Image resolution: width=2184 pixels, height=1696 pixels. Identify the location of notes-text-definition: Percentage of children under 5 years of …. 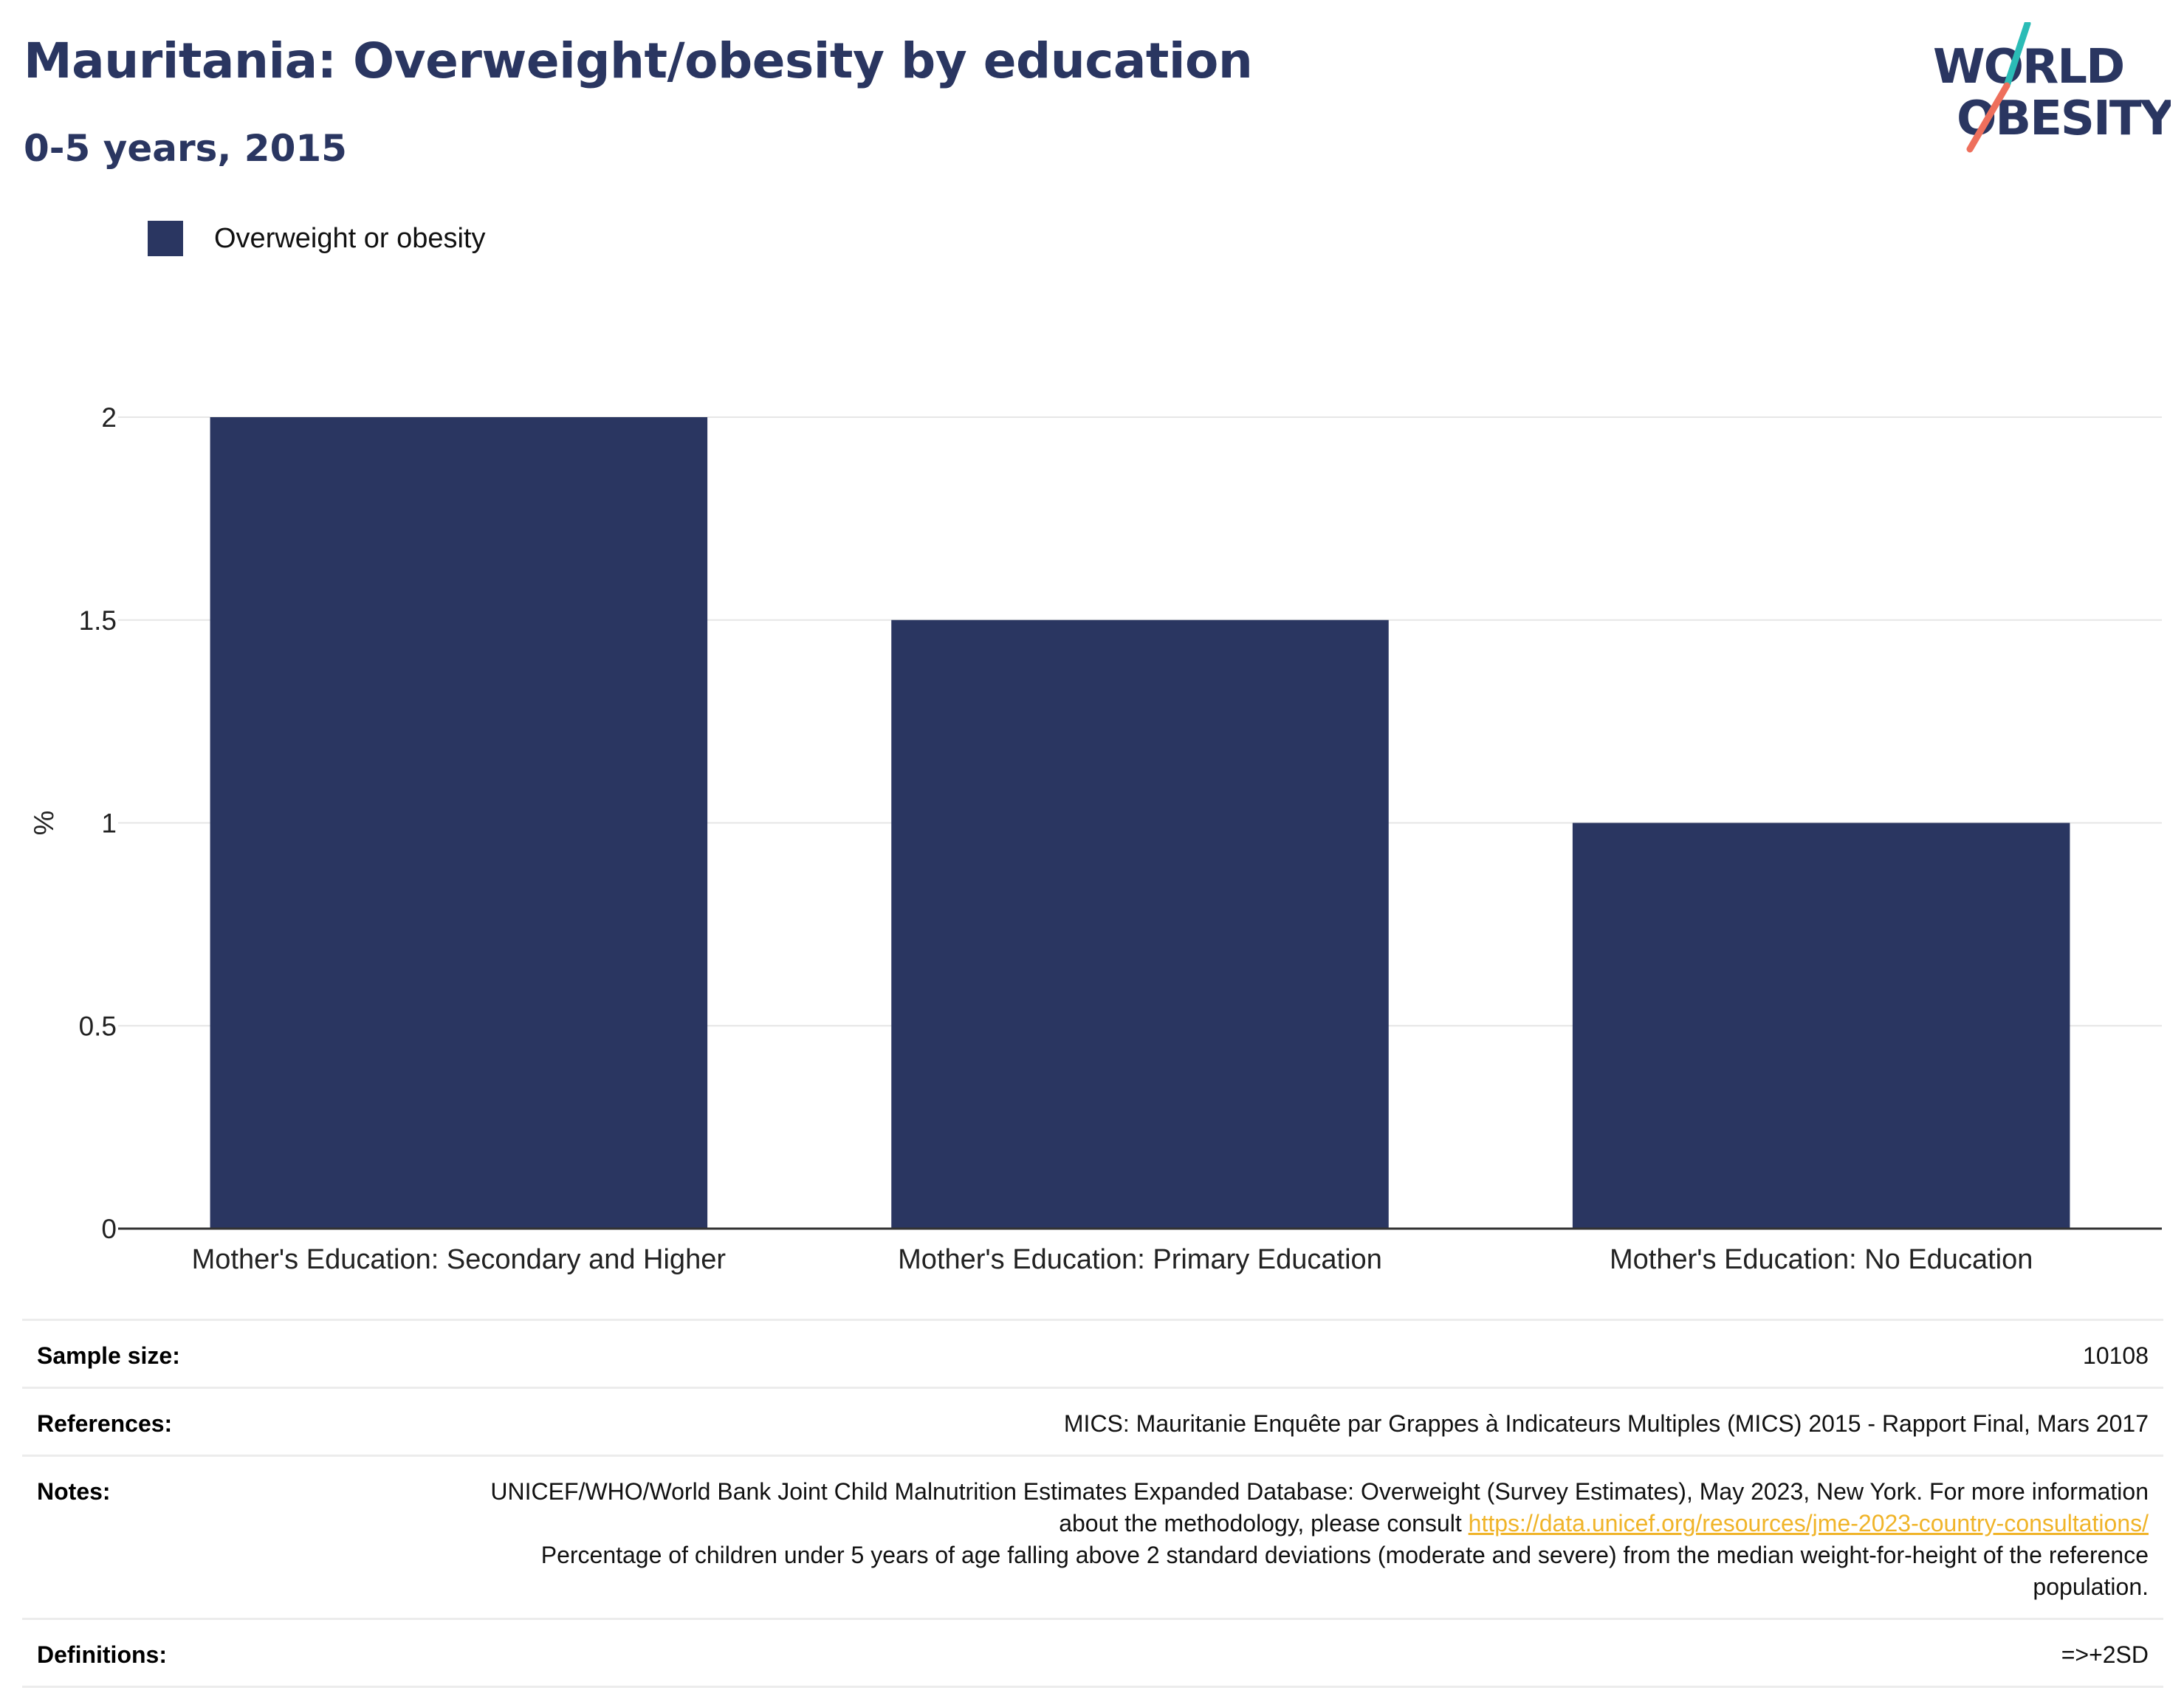
(1344, 1571).